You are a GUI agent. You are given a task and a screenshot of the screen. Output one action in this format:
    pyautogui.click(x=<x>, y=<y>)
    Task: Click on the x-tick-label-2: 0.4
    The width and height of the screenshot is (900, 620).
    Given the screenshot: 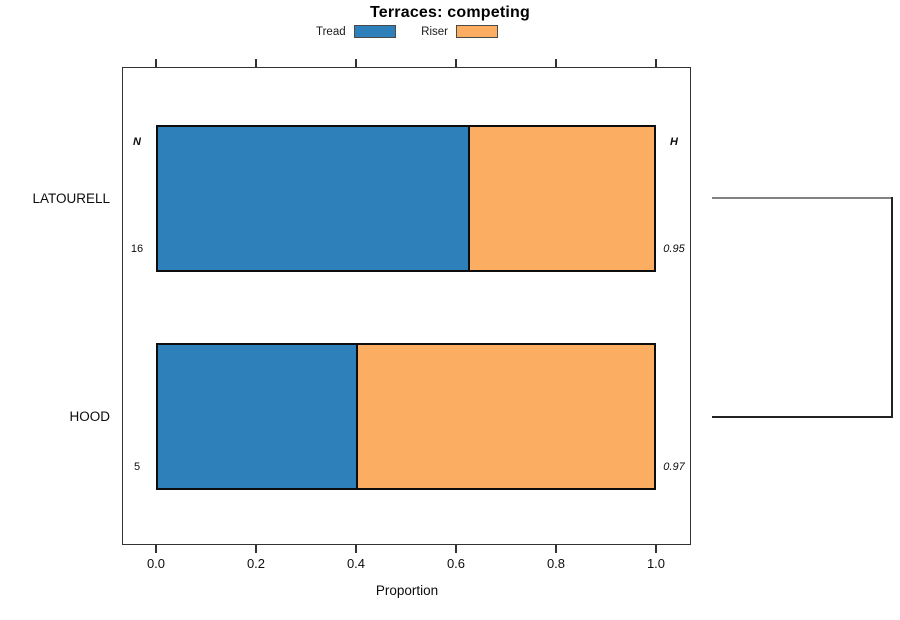 What is the action you would take?
    pyautogui.click(x=356, y=563)
    